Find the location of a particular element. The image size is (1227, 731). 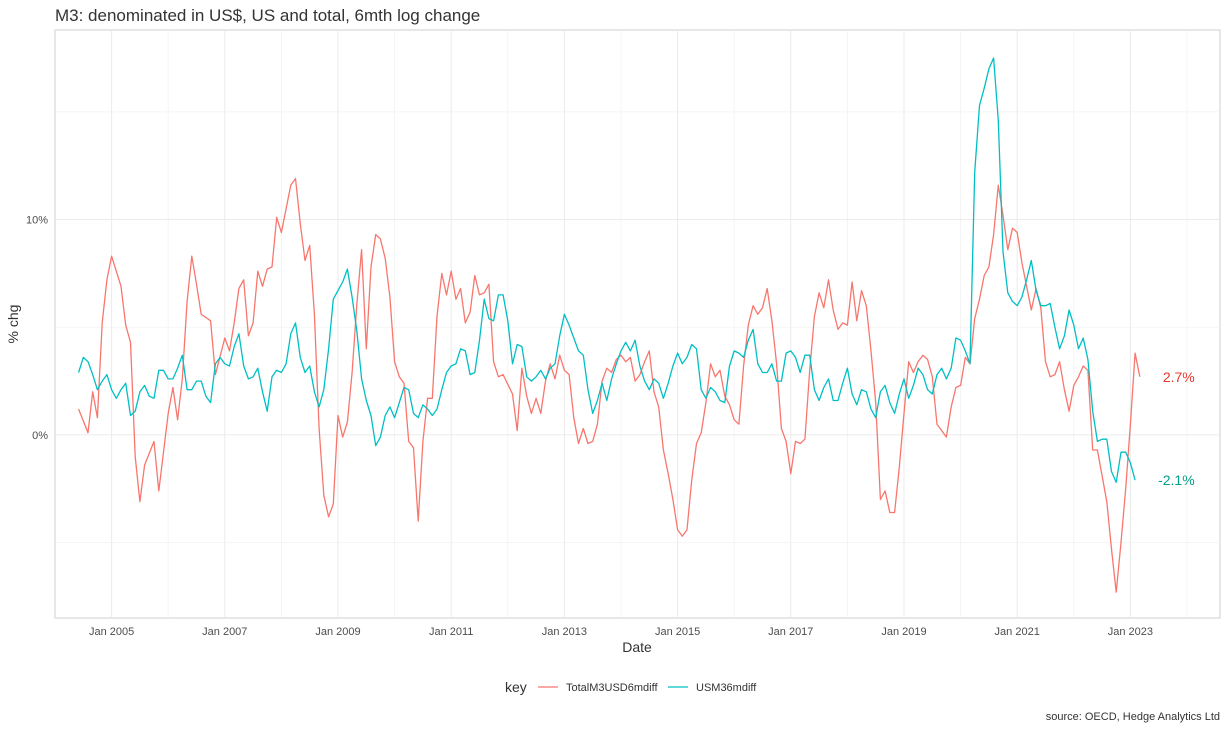

legend-title: key is located at coordinates (516, 687).